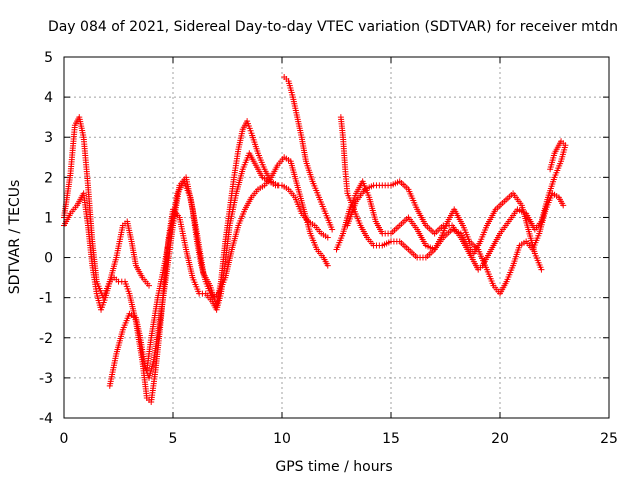  Describe the element at coordinates (46, 238) in the screenshot. I see `y-tick-labels: -4 -3 -2 -1 0 1 2 3 4 5` at that location.